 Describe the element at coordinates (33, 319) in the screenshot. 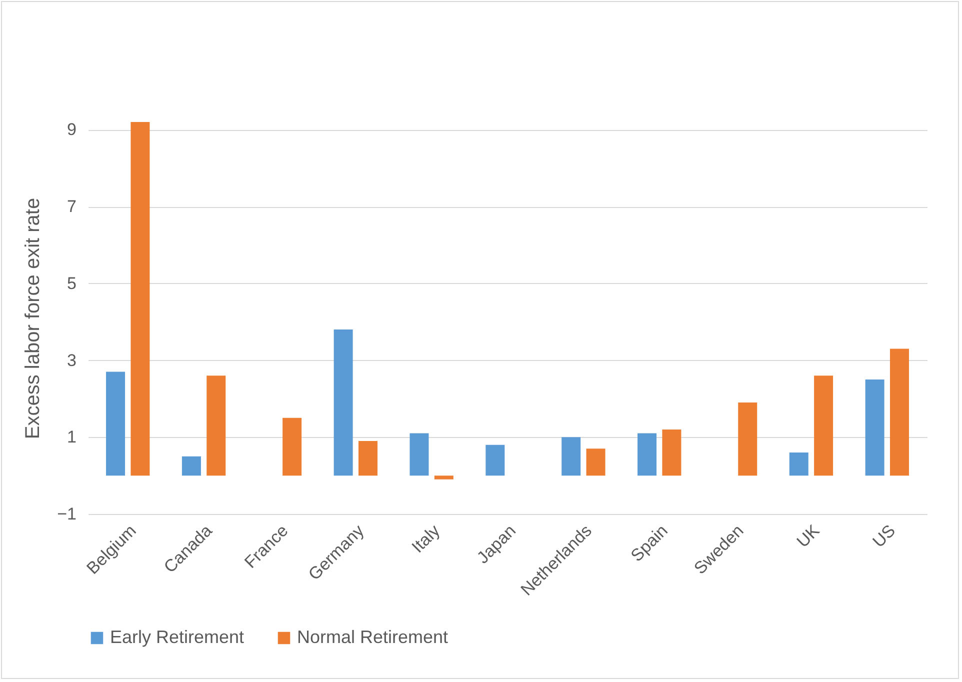

I see `y-axis-title: Excess labor force exit rate` at that location.